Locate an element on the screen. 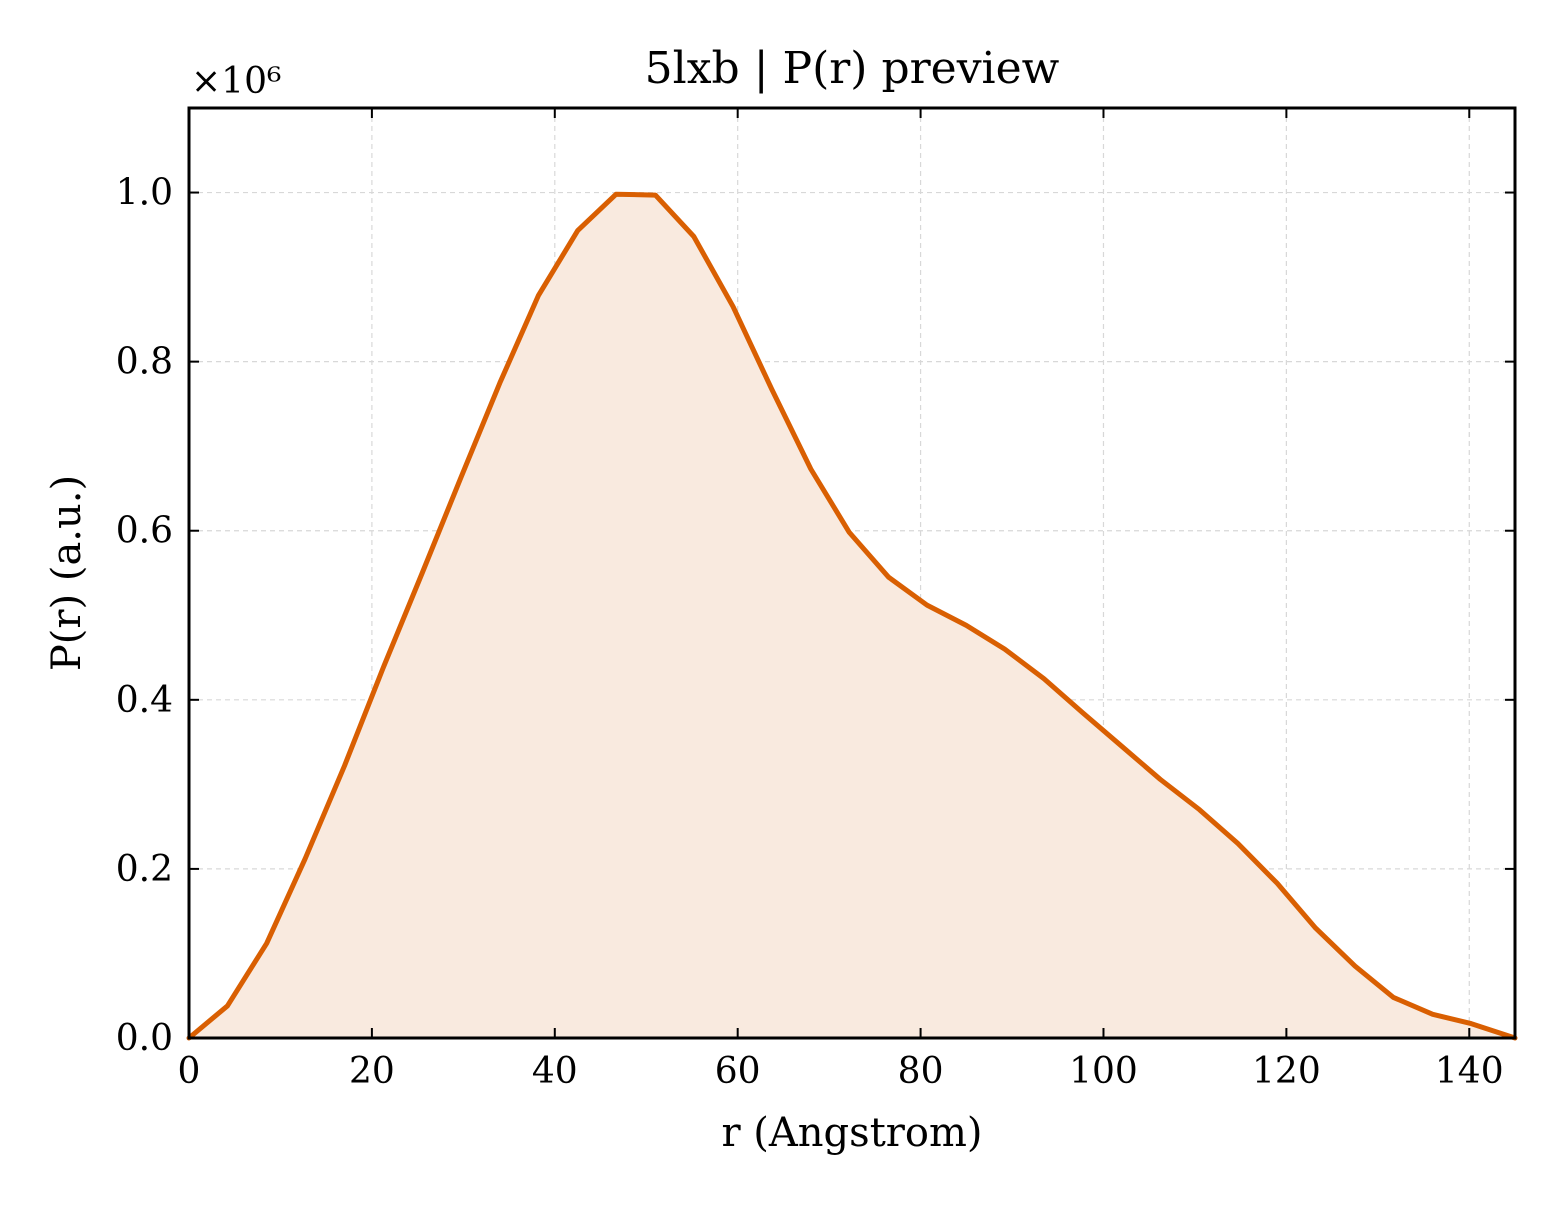 The height and width of the screenshot is (1205, 1560). chart-title: 5lxb | P(r) preview is located at coordinates (852, 68).